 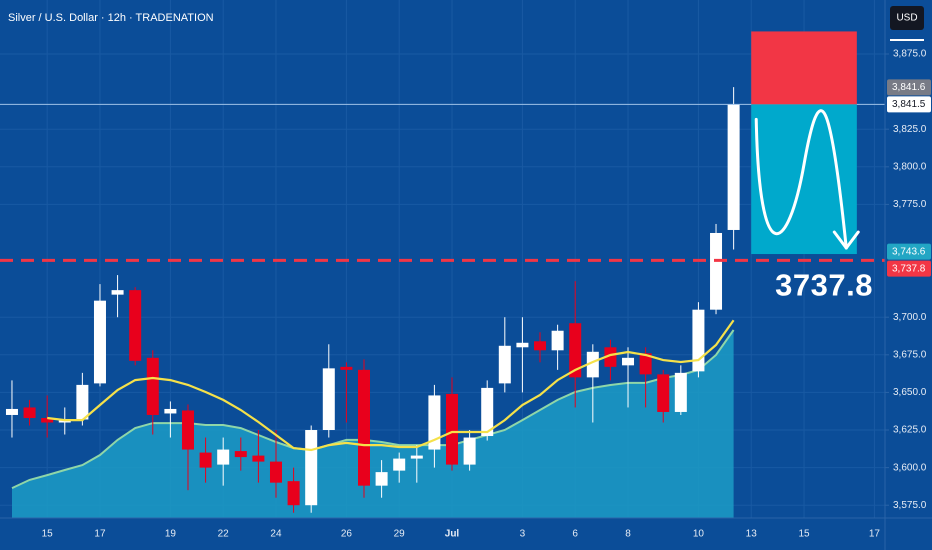 I want to click on x-tick-label: Jul, so click(x=452, y=534).